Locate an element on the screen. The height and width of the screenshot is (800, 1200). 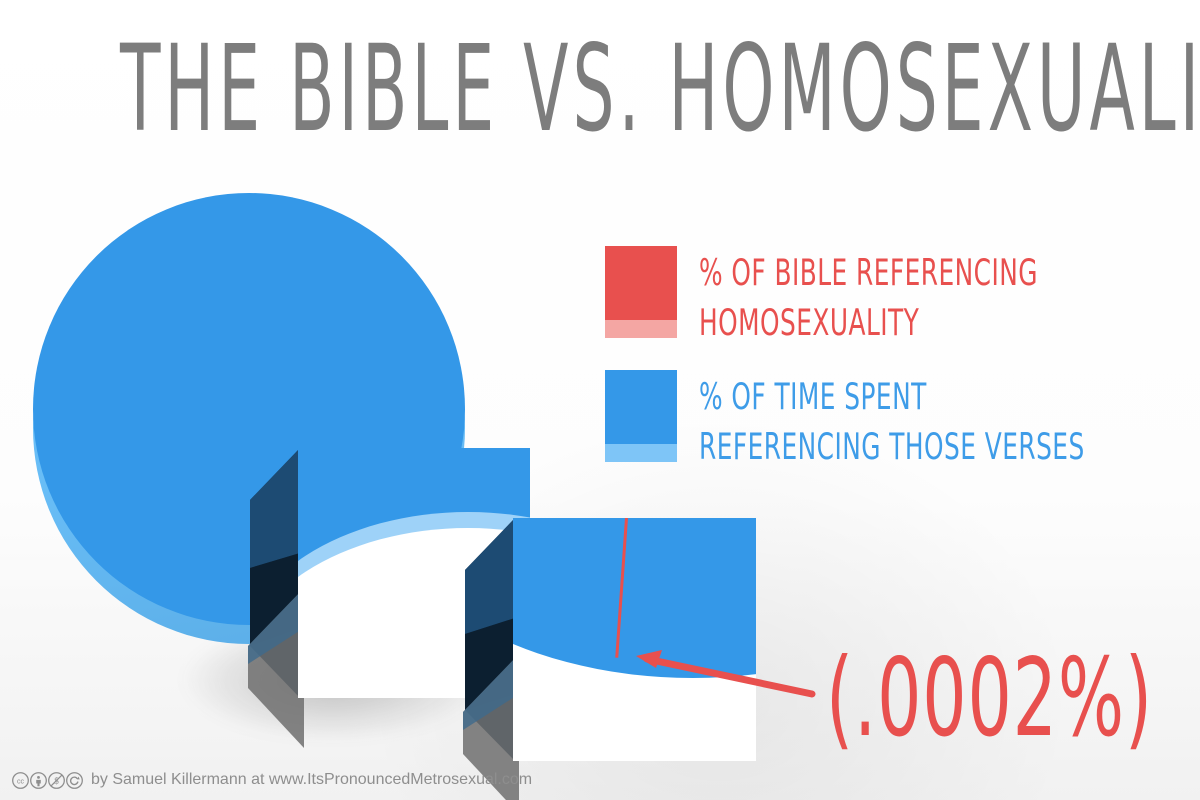
legend-swatch-blue is located at coordinates (641, 416).